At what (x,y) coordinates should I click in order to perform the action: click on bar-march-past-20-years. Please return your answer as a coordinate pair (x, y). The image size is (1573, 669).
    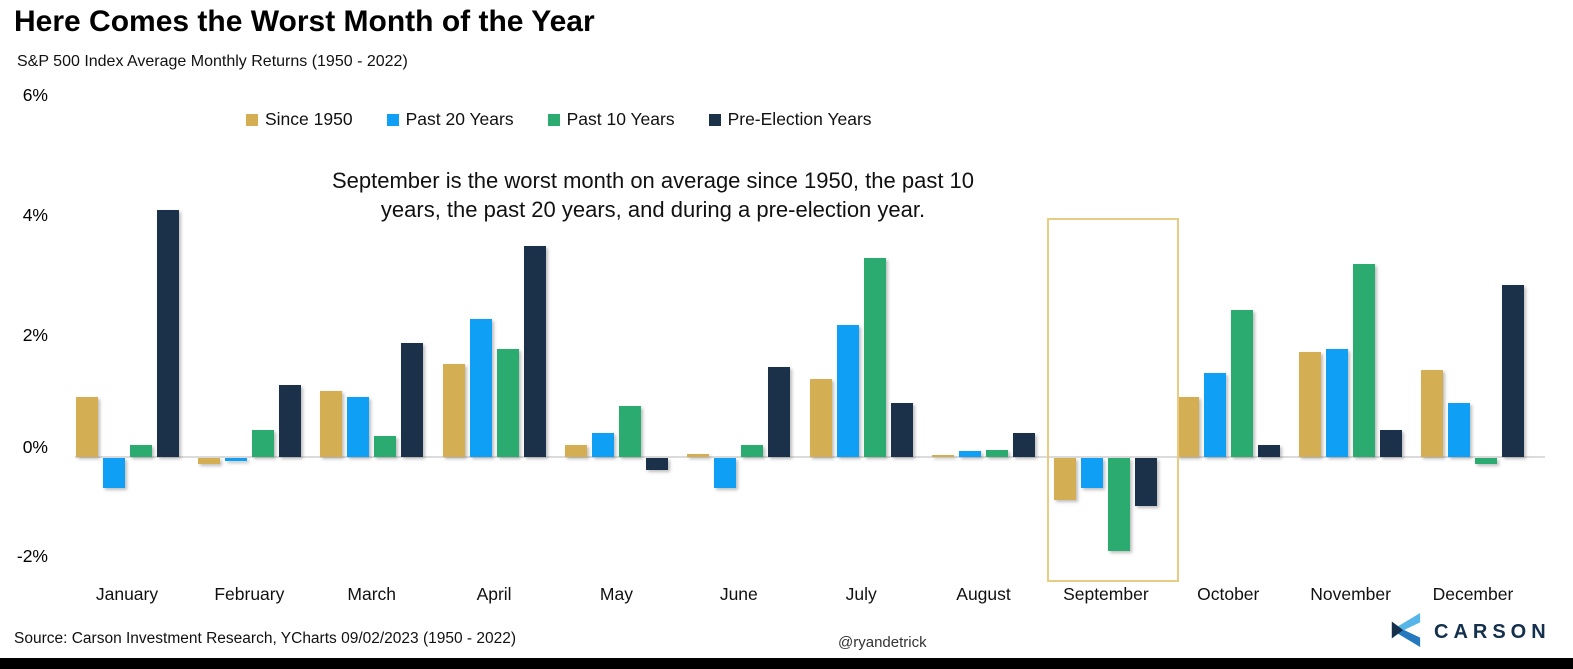
    Looking at the image, I should click on (358, 426).